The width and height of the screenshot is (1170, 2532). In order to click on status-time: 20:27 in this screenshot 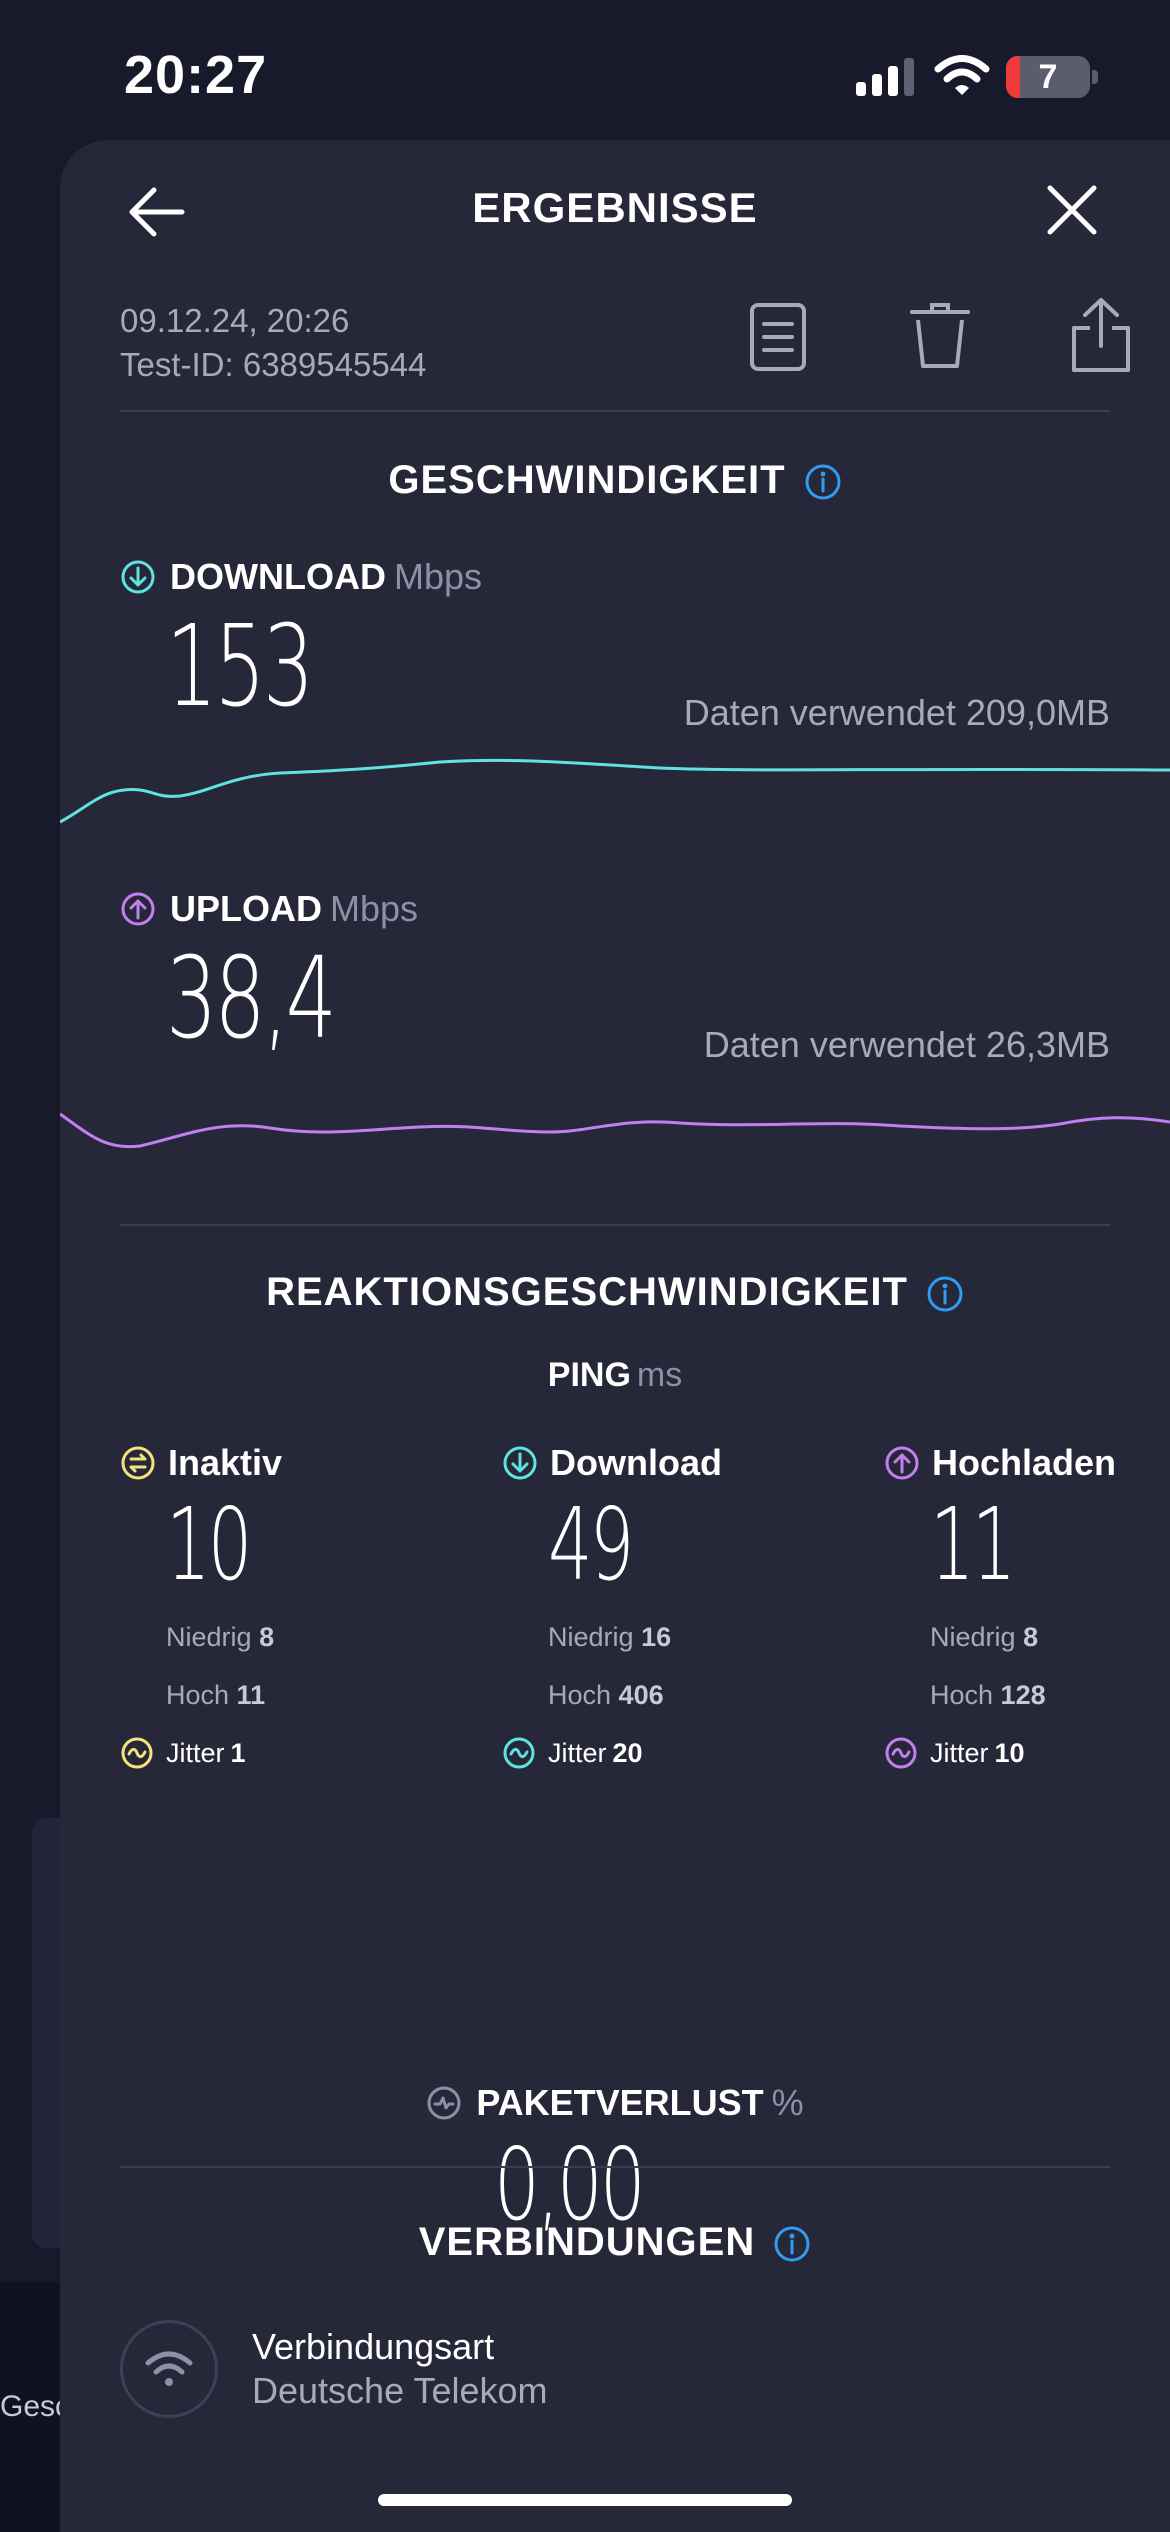, I will do `click(196, 75)`.